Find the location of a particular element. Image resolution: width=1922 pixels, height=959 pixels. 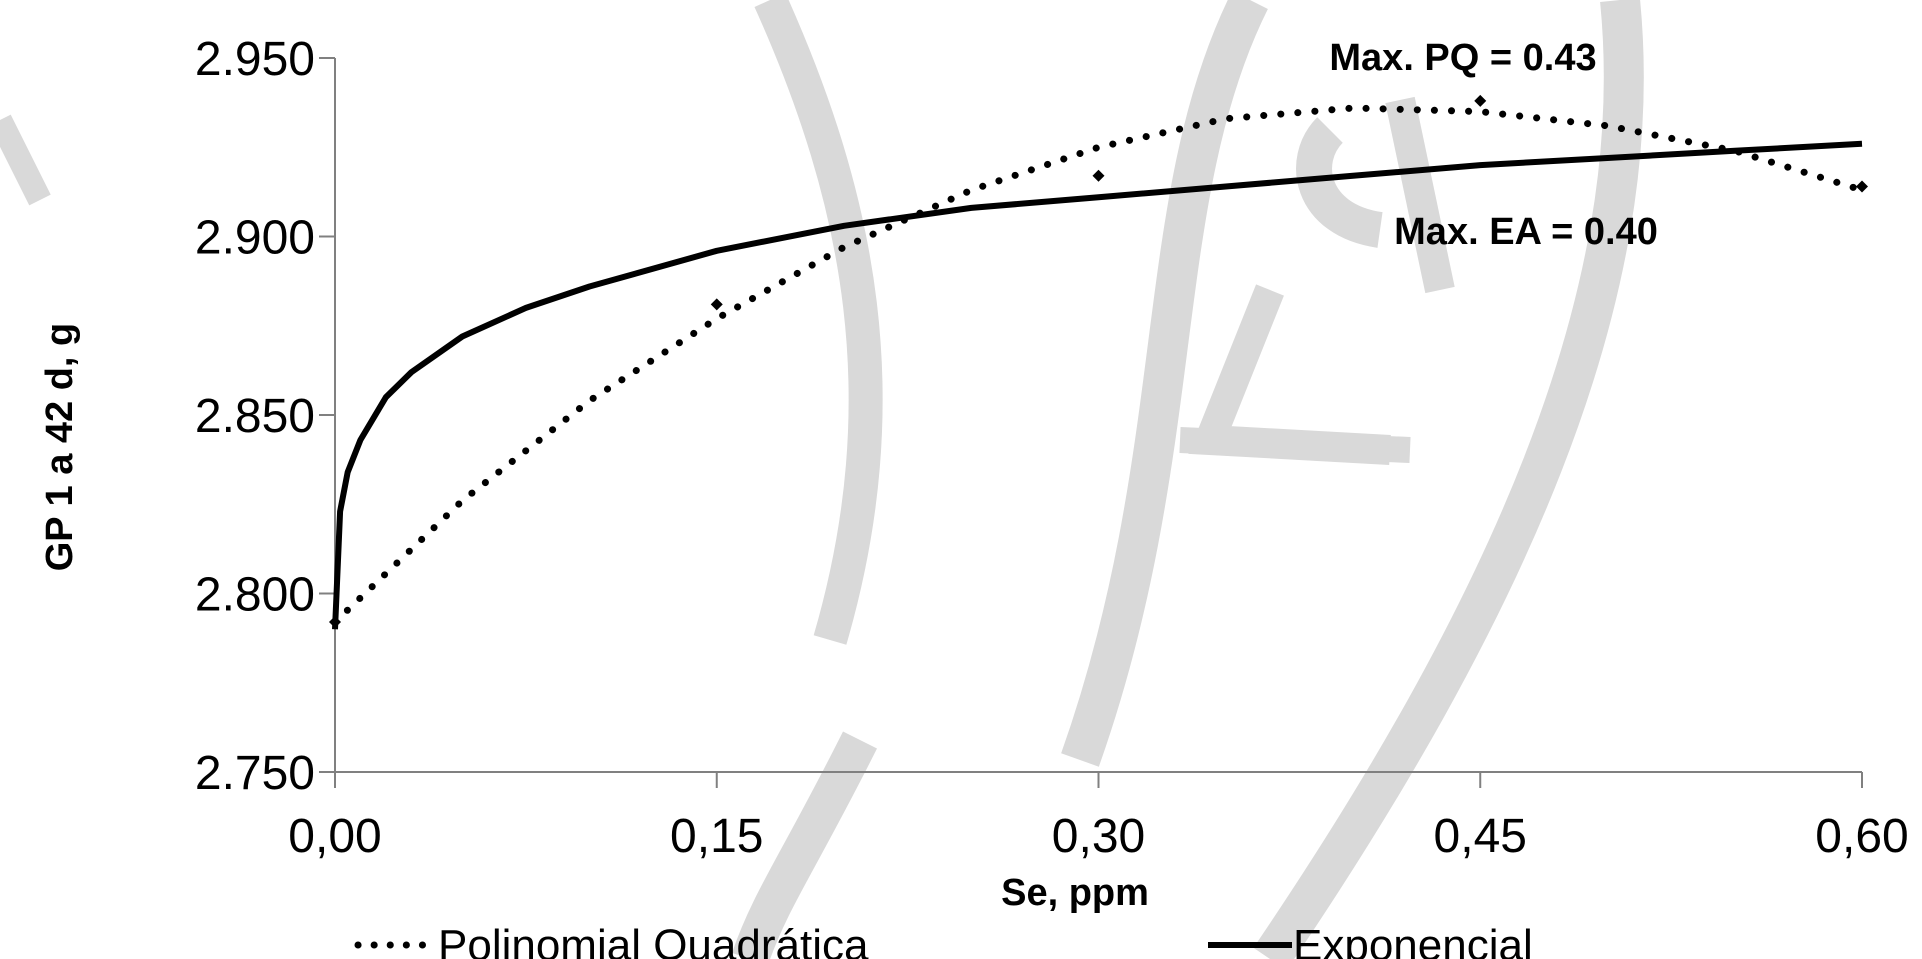

legend: Polinomial Quadrática Exponencial is located at coordinates (943, 940).